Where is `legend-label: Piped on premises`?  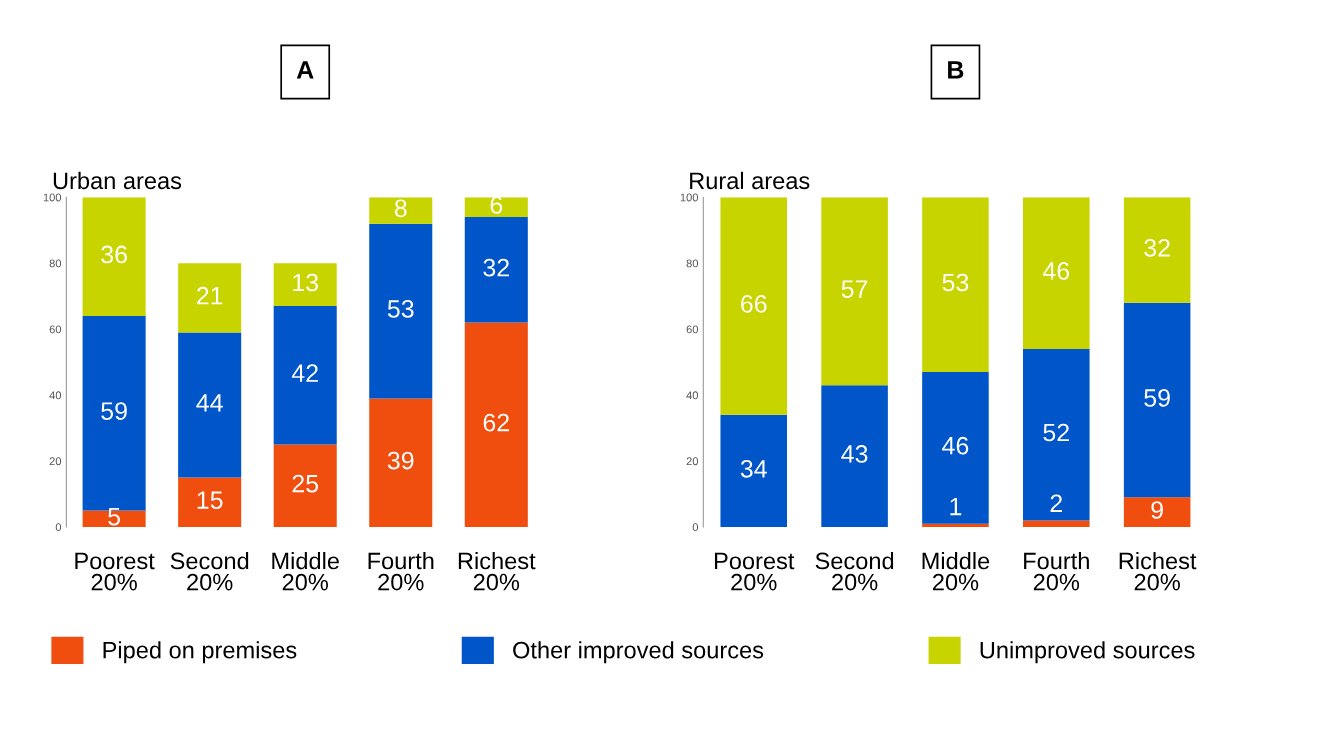
legend-label: Piped on premises is located at coordinates (200, 652).